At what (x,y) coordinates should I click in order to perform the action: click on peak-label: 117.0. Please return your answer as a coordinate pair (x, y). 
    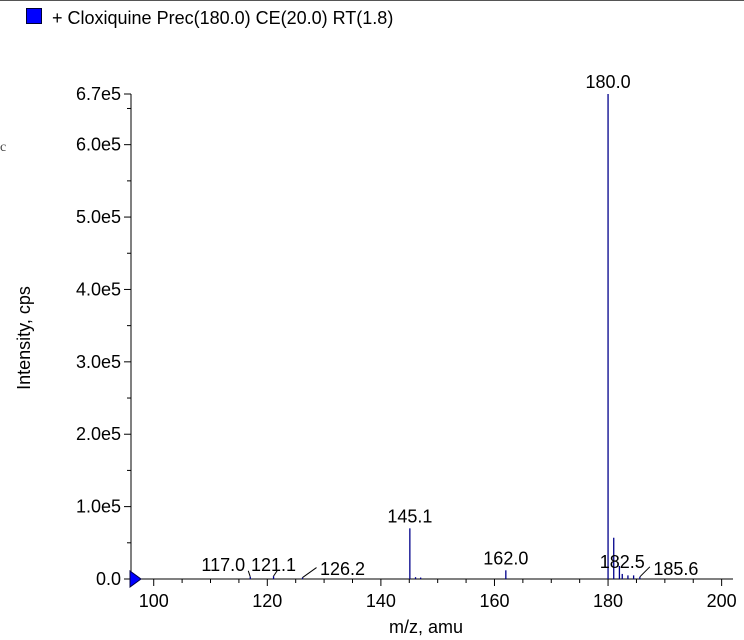
    Looking at the image, I should click on (223, 565).